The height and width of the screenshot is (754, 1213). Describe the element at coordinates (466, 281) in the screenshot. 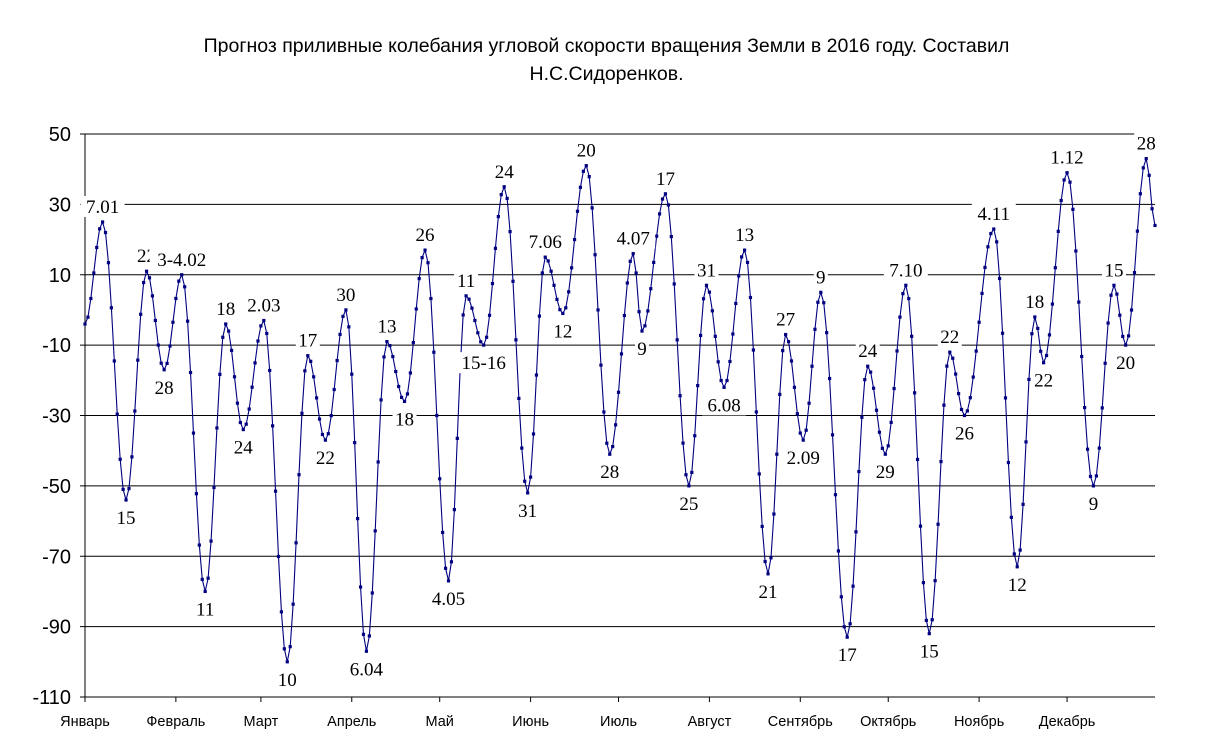

I see `annotation-label: 11` at that location.